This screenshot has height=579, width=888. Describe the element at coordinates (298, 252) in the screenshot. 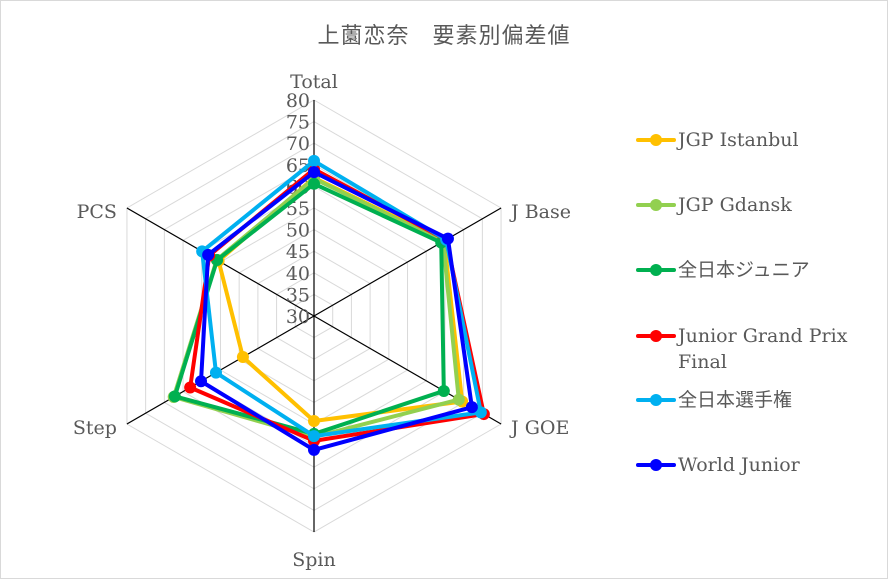

I see `svg-text: 45` at that location.